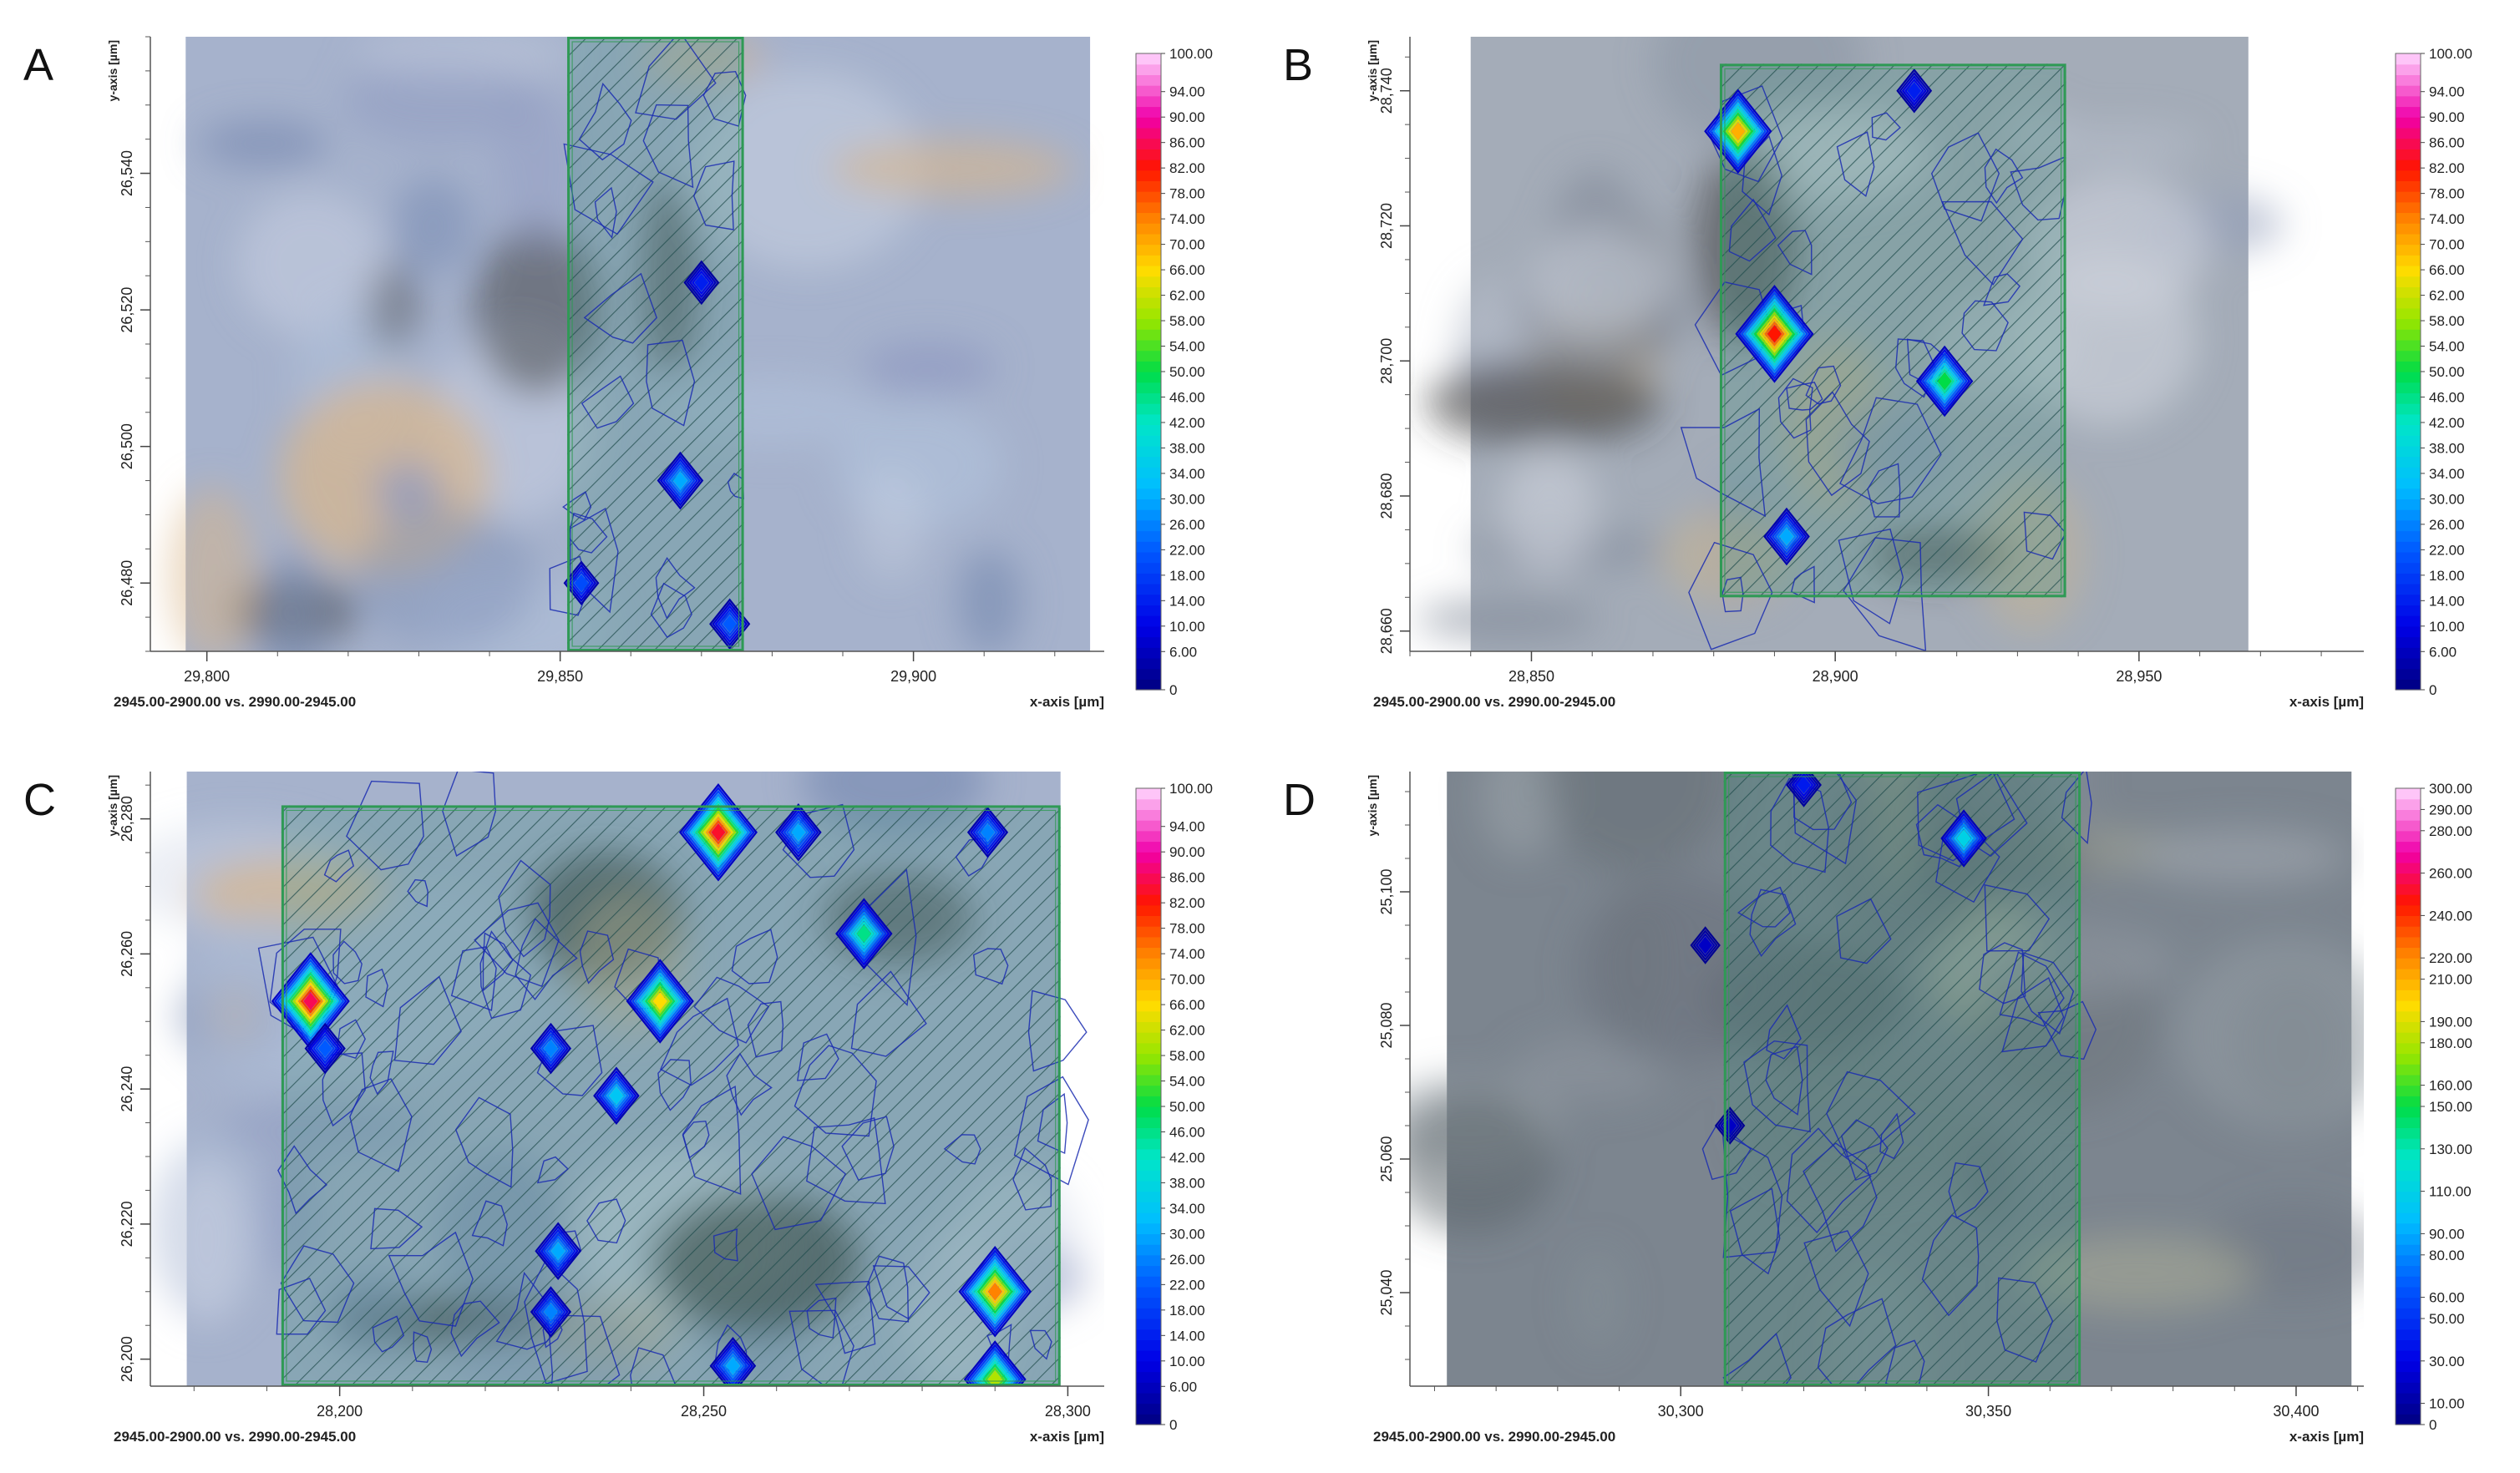 Image resolution: width=2520 pixels, height=1473 pixels. I want to click on panel-letter: A, so click(38, 65).